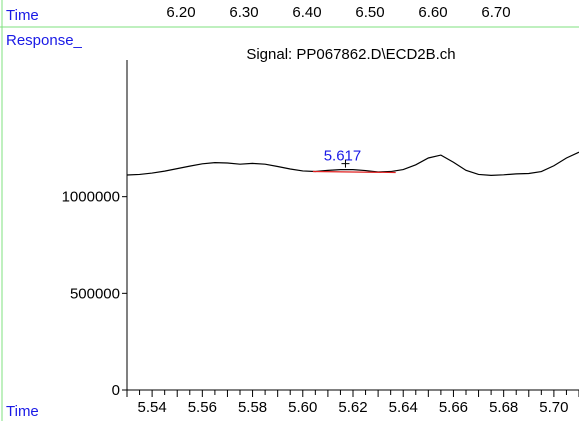 The height and width of the screenshot is (421, 579). I want to click on x-tick-label: 5.54, so click(152, 407).